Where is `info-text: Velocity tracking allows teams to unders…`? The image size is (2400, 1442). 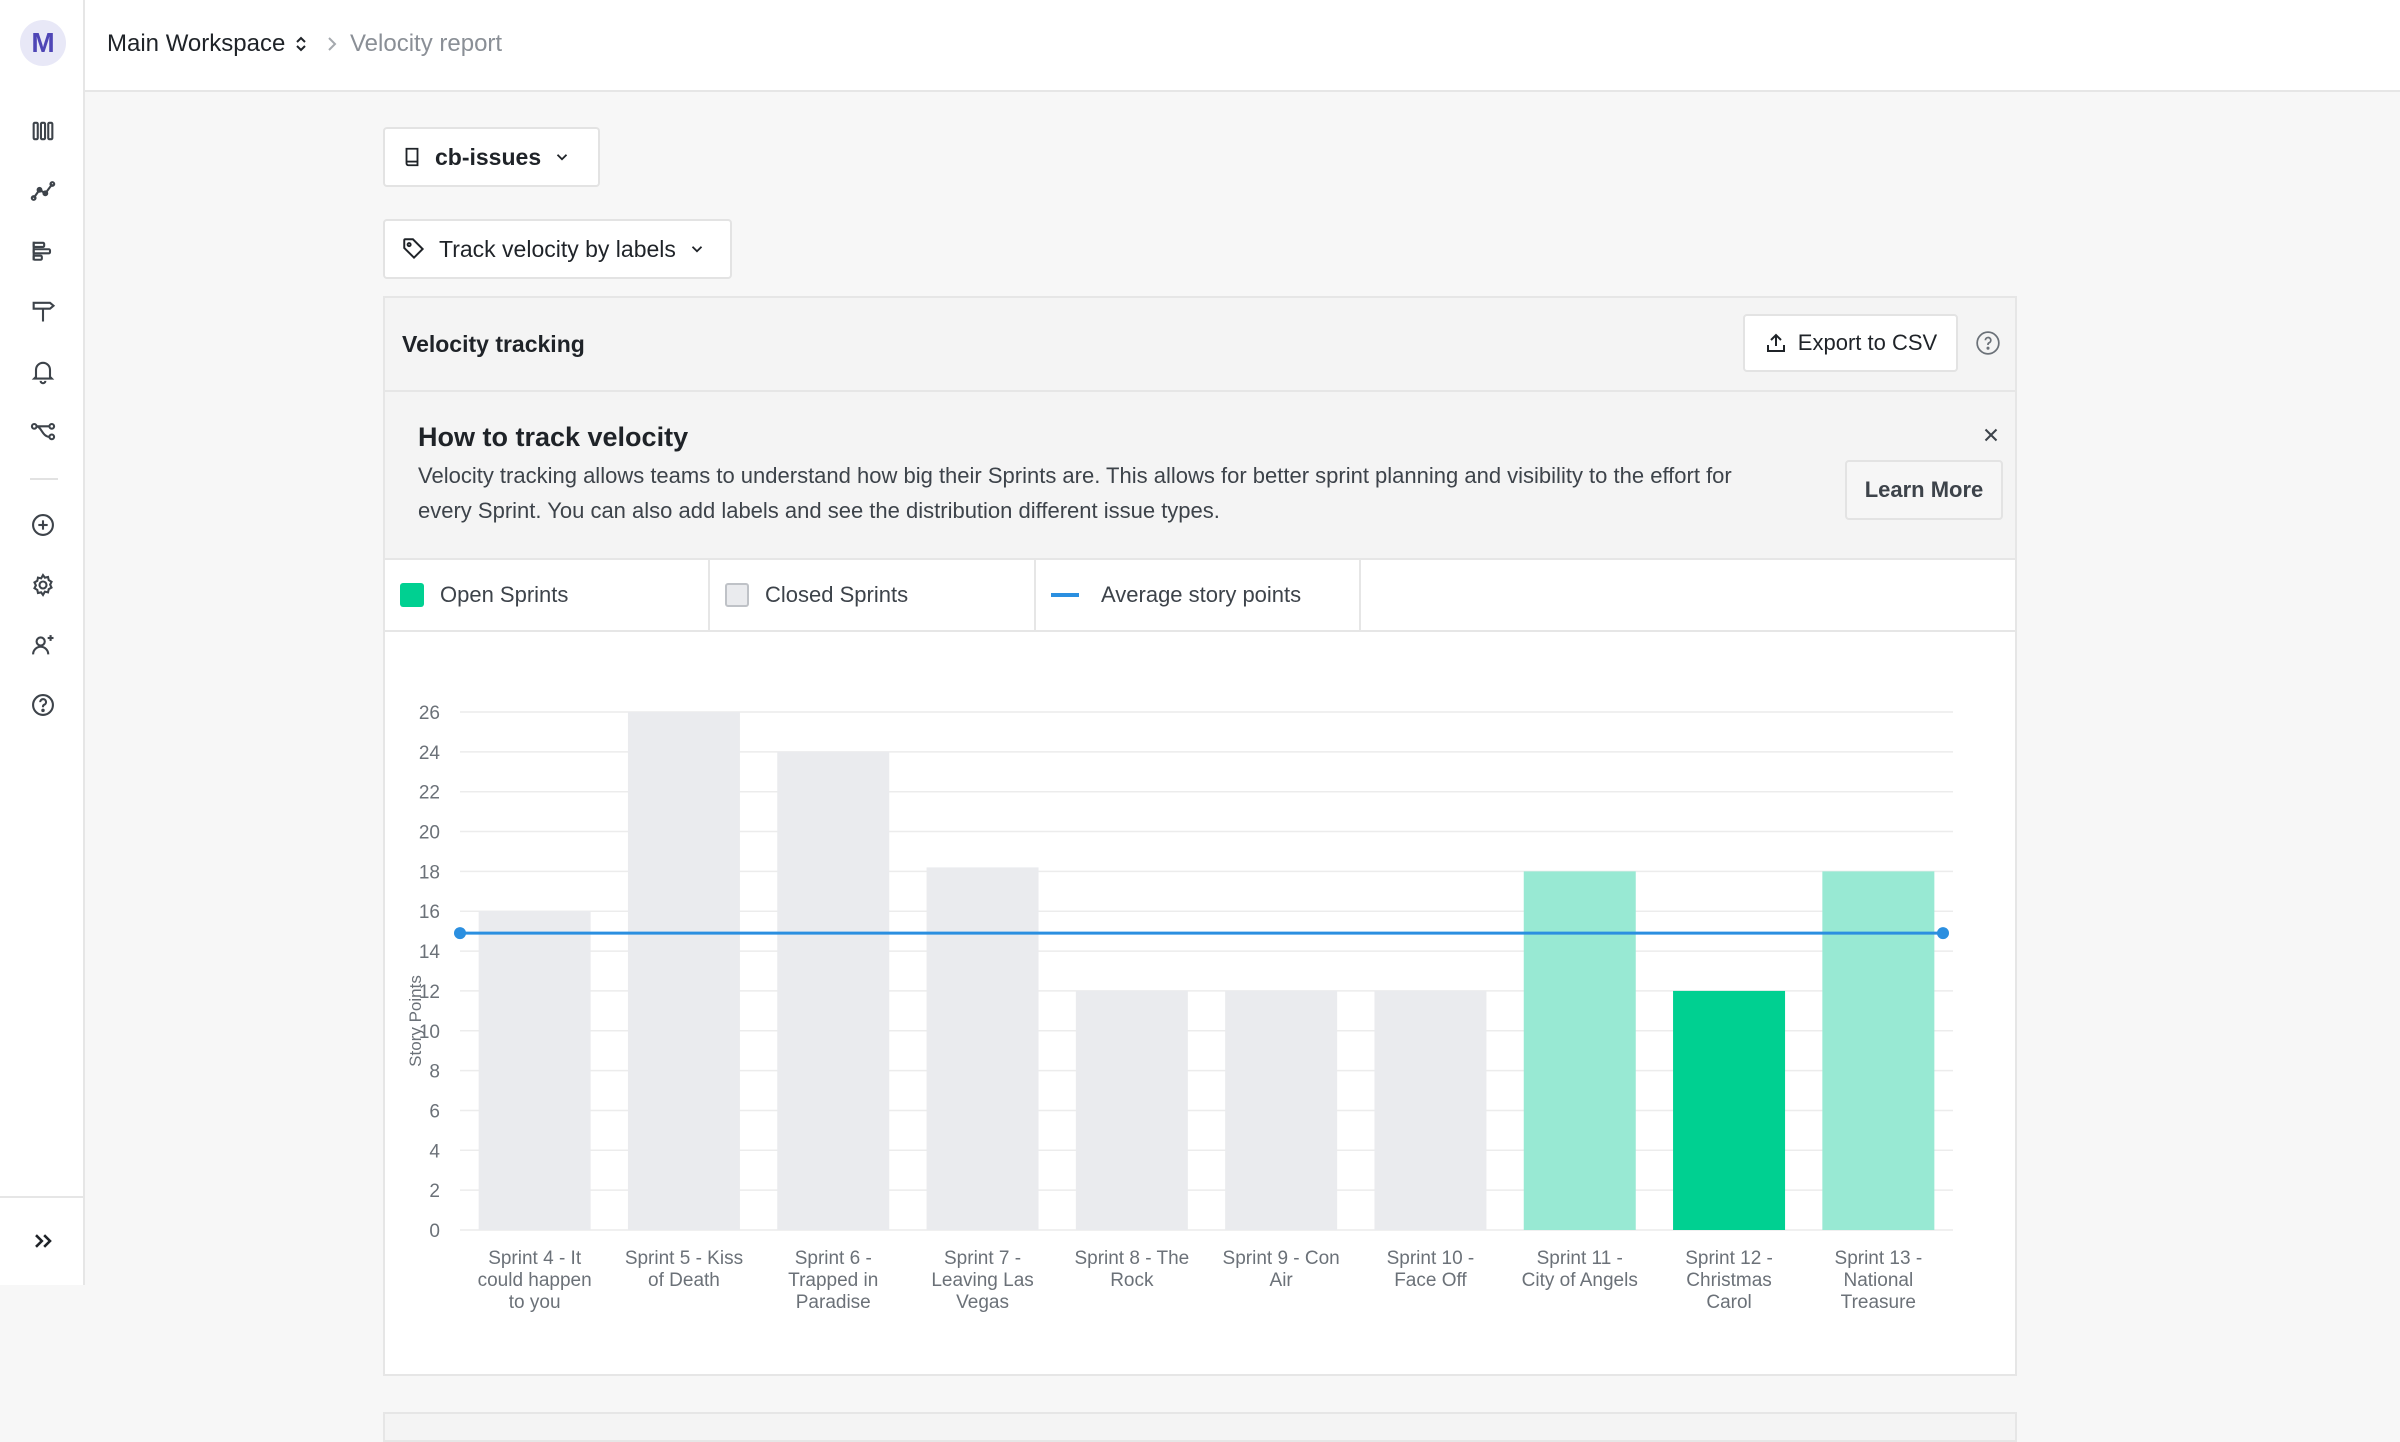
info-text: Velocity tracking allows teams to unders… is located at coordinates (1075, 493).